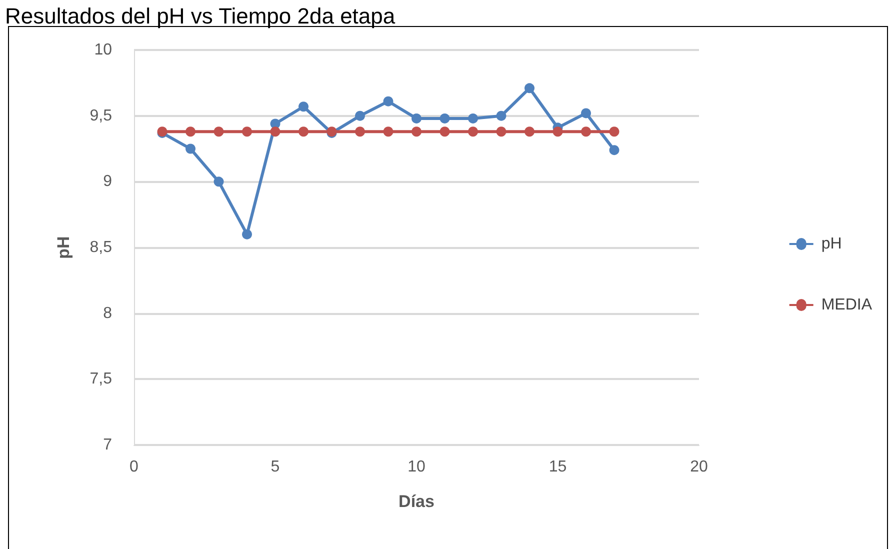 Image resolution: width=889 pixels, height=549 pixels. What do you see at coordinates (101, 247) in the screenshot?
I see `y-tick-label: 8,5` at bounding box center [101, 247].